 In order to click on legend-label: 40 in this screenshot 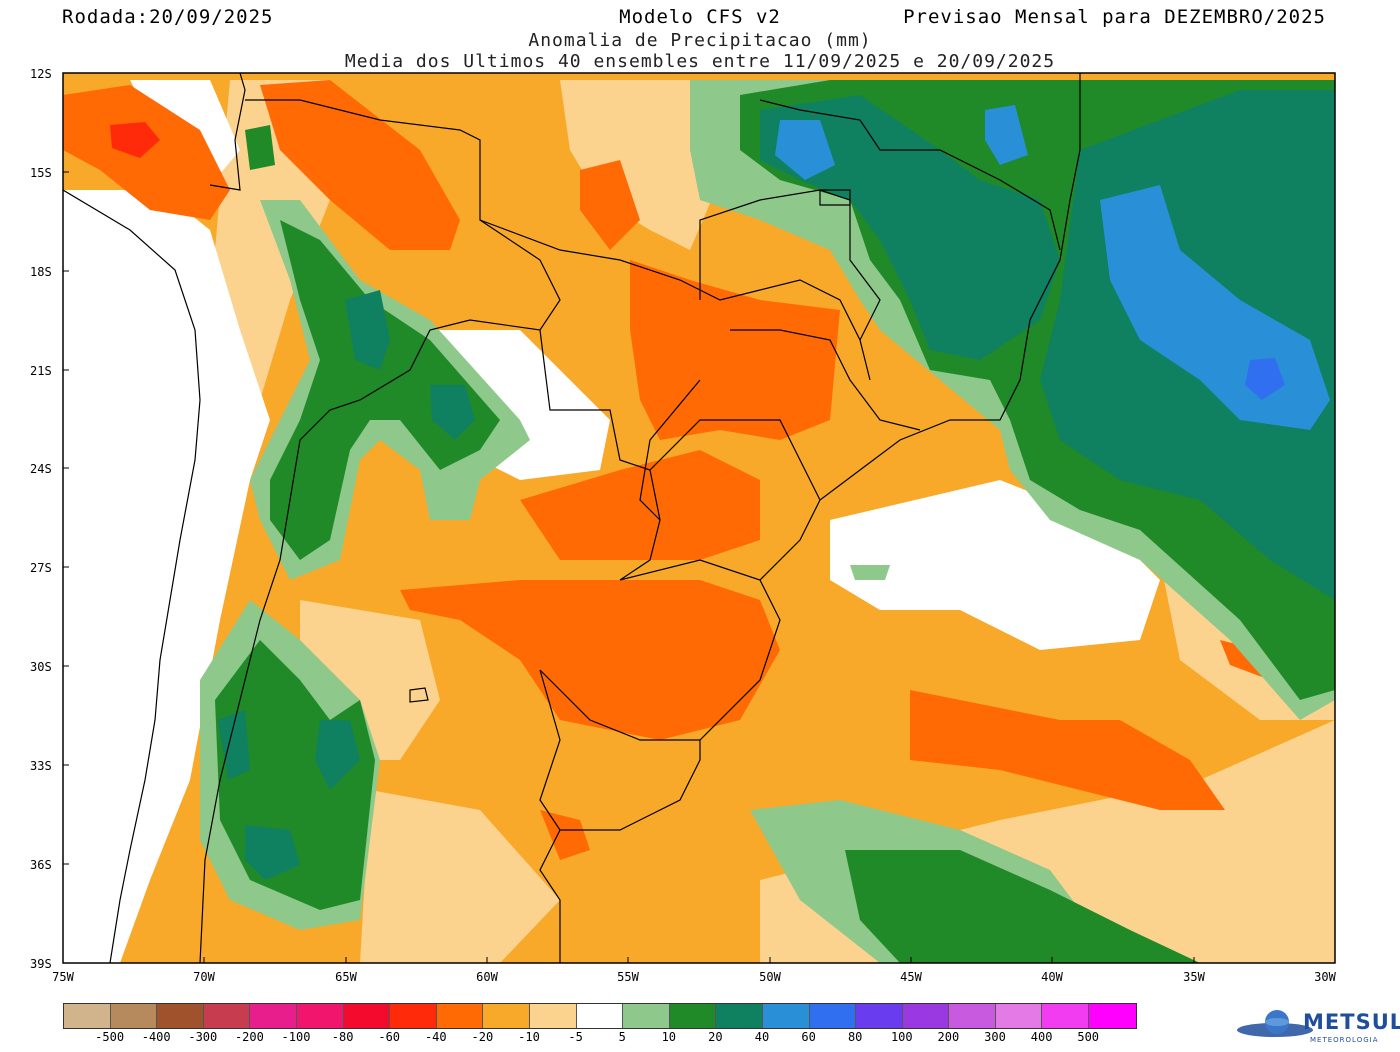, I will do `click(762, 1037)`.